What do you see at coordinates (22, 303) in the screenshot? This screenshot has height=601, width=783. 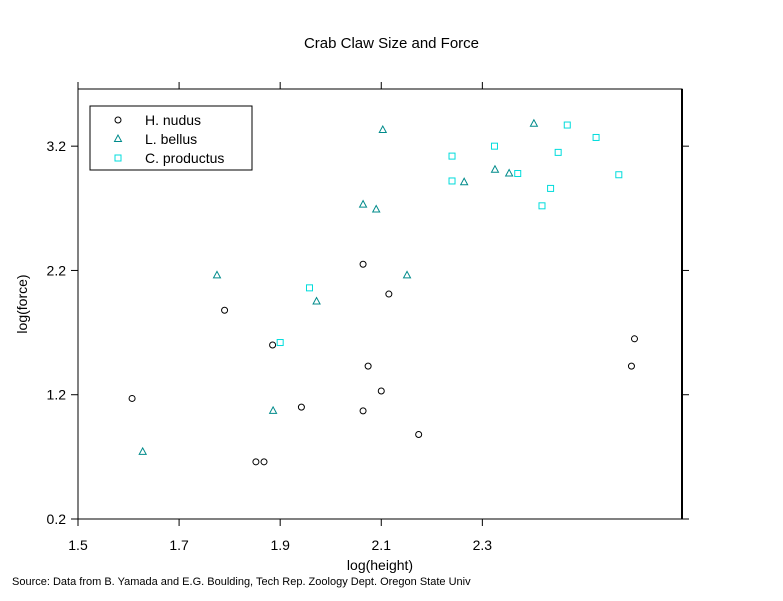 I see `y-axis-label: log(force)` at bounding box center [22, 303].